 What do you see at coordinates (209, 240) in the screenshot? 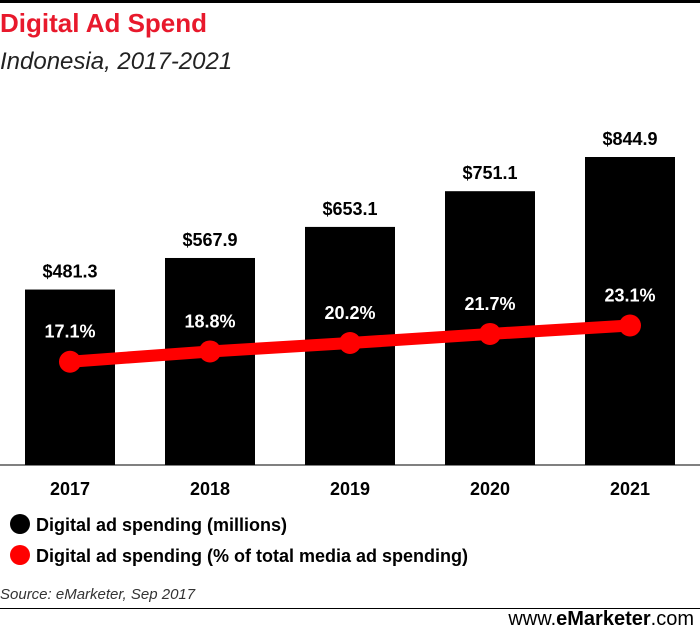
I see `bar-label-2018: $567.9` at bounding box center [209, 240].